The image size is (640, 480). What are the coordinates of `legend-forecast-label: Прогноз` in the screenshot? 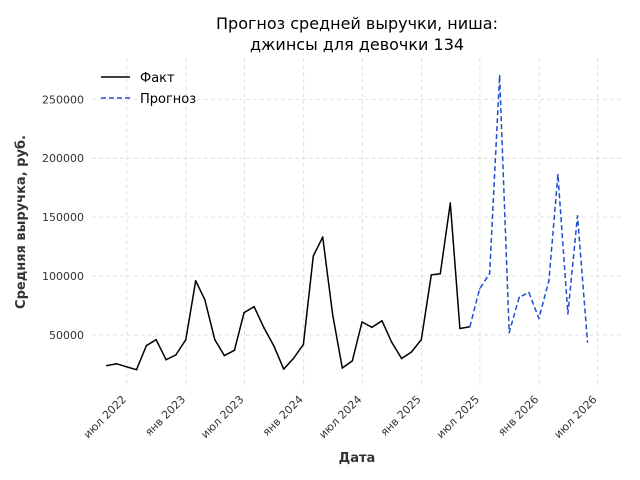 It's located at (168, 99).